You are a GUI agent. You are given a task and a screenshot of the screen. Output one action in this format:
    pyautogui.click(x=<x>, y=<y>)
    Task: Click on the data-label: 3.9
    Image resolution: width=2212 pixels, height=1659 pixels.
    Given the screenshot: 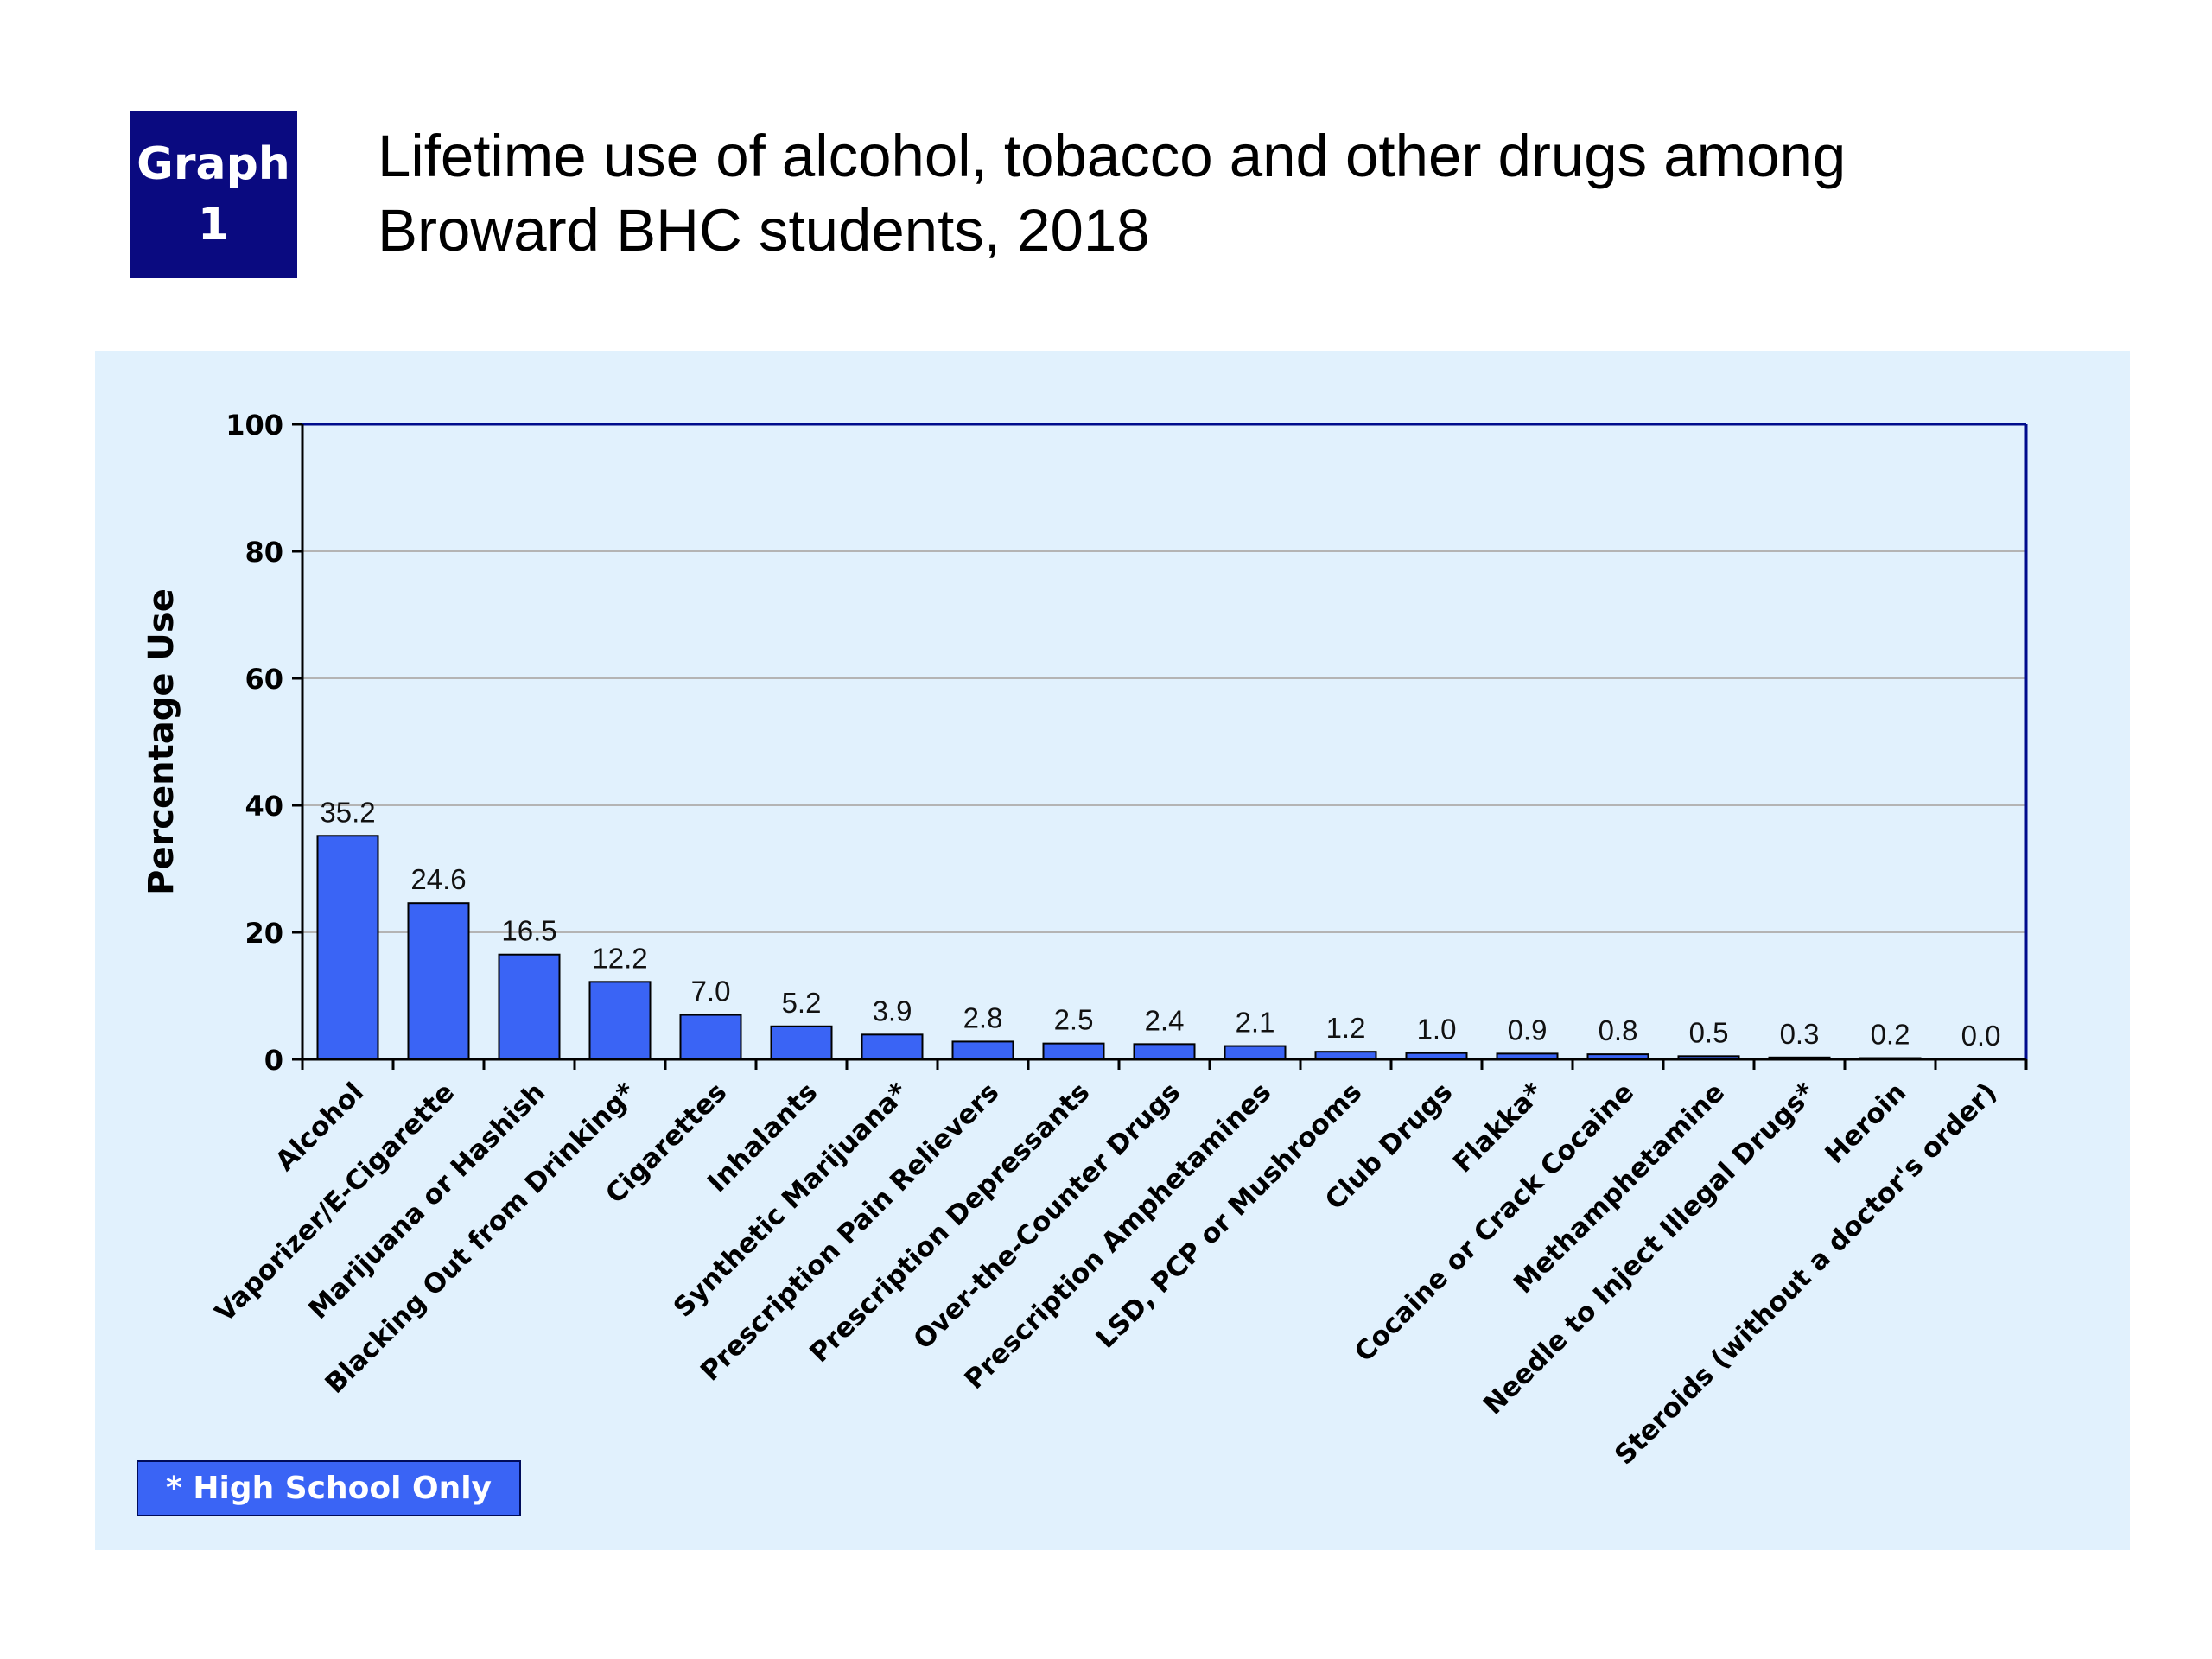 What is the action you would take?
    pyautogui.click(x=892, y=1011)
    